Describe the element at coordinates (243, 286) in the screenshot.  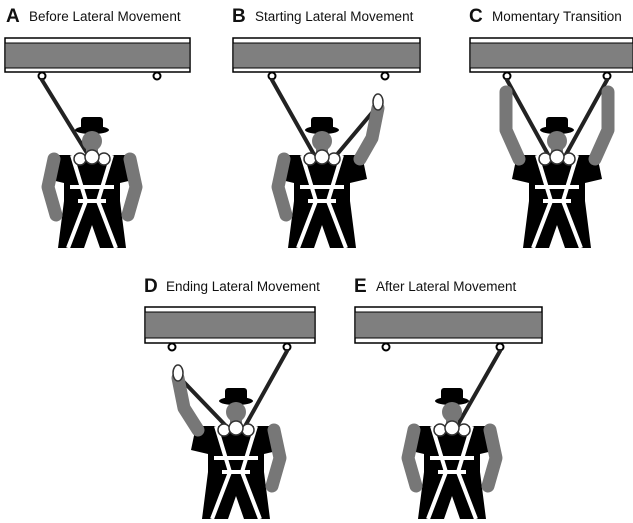
I see `panel-label: Ending Lateral Movement` at that location.